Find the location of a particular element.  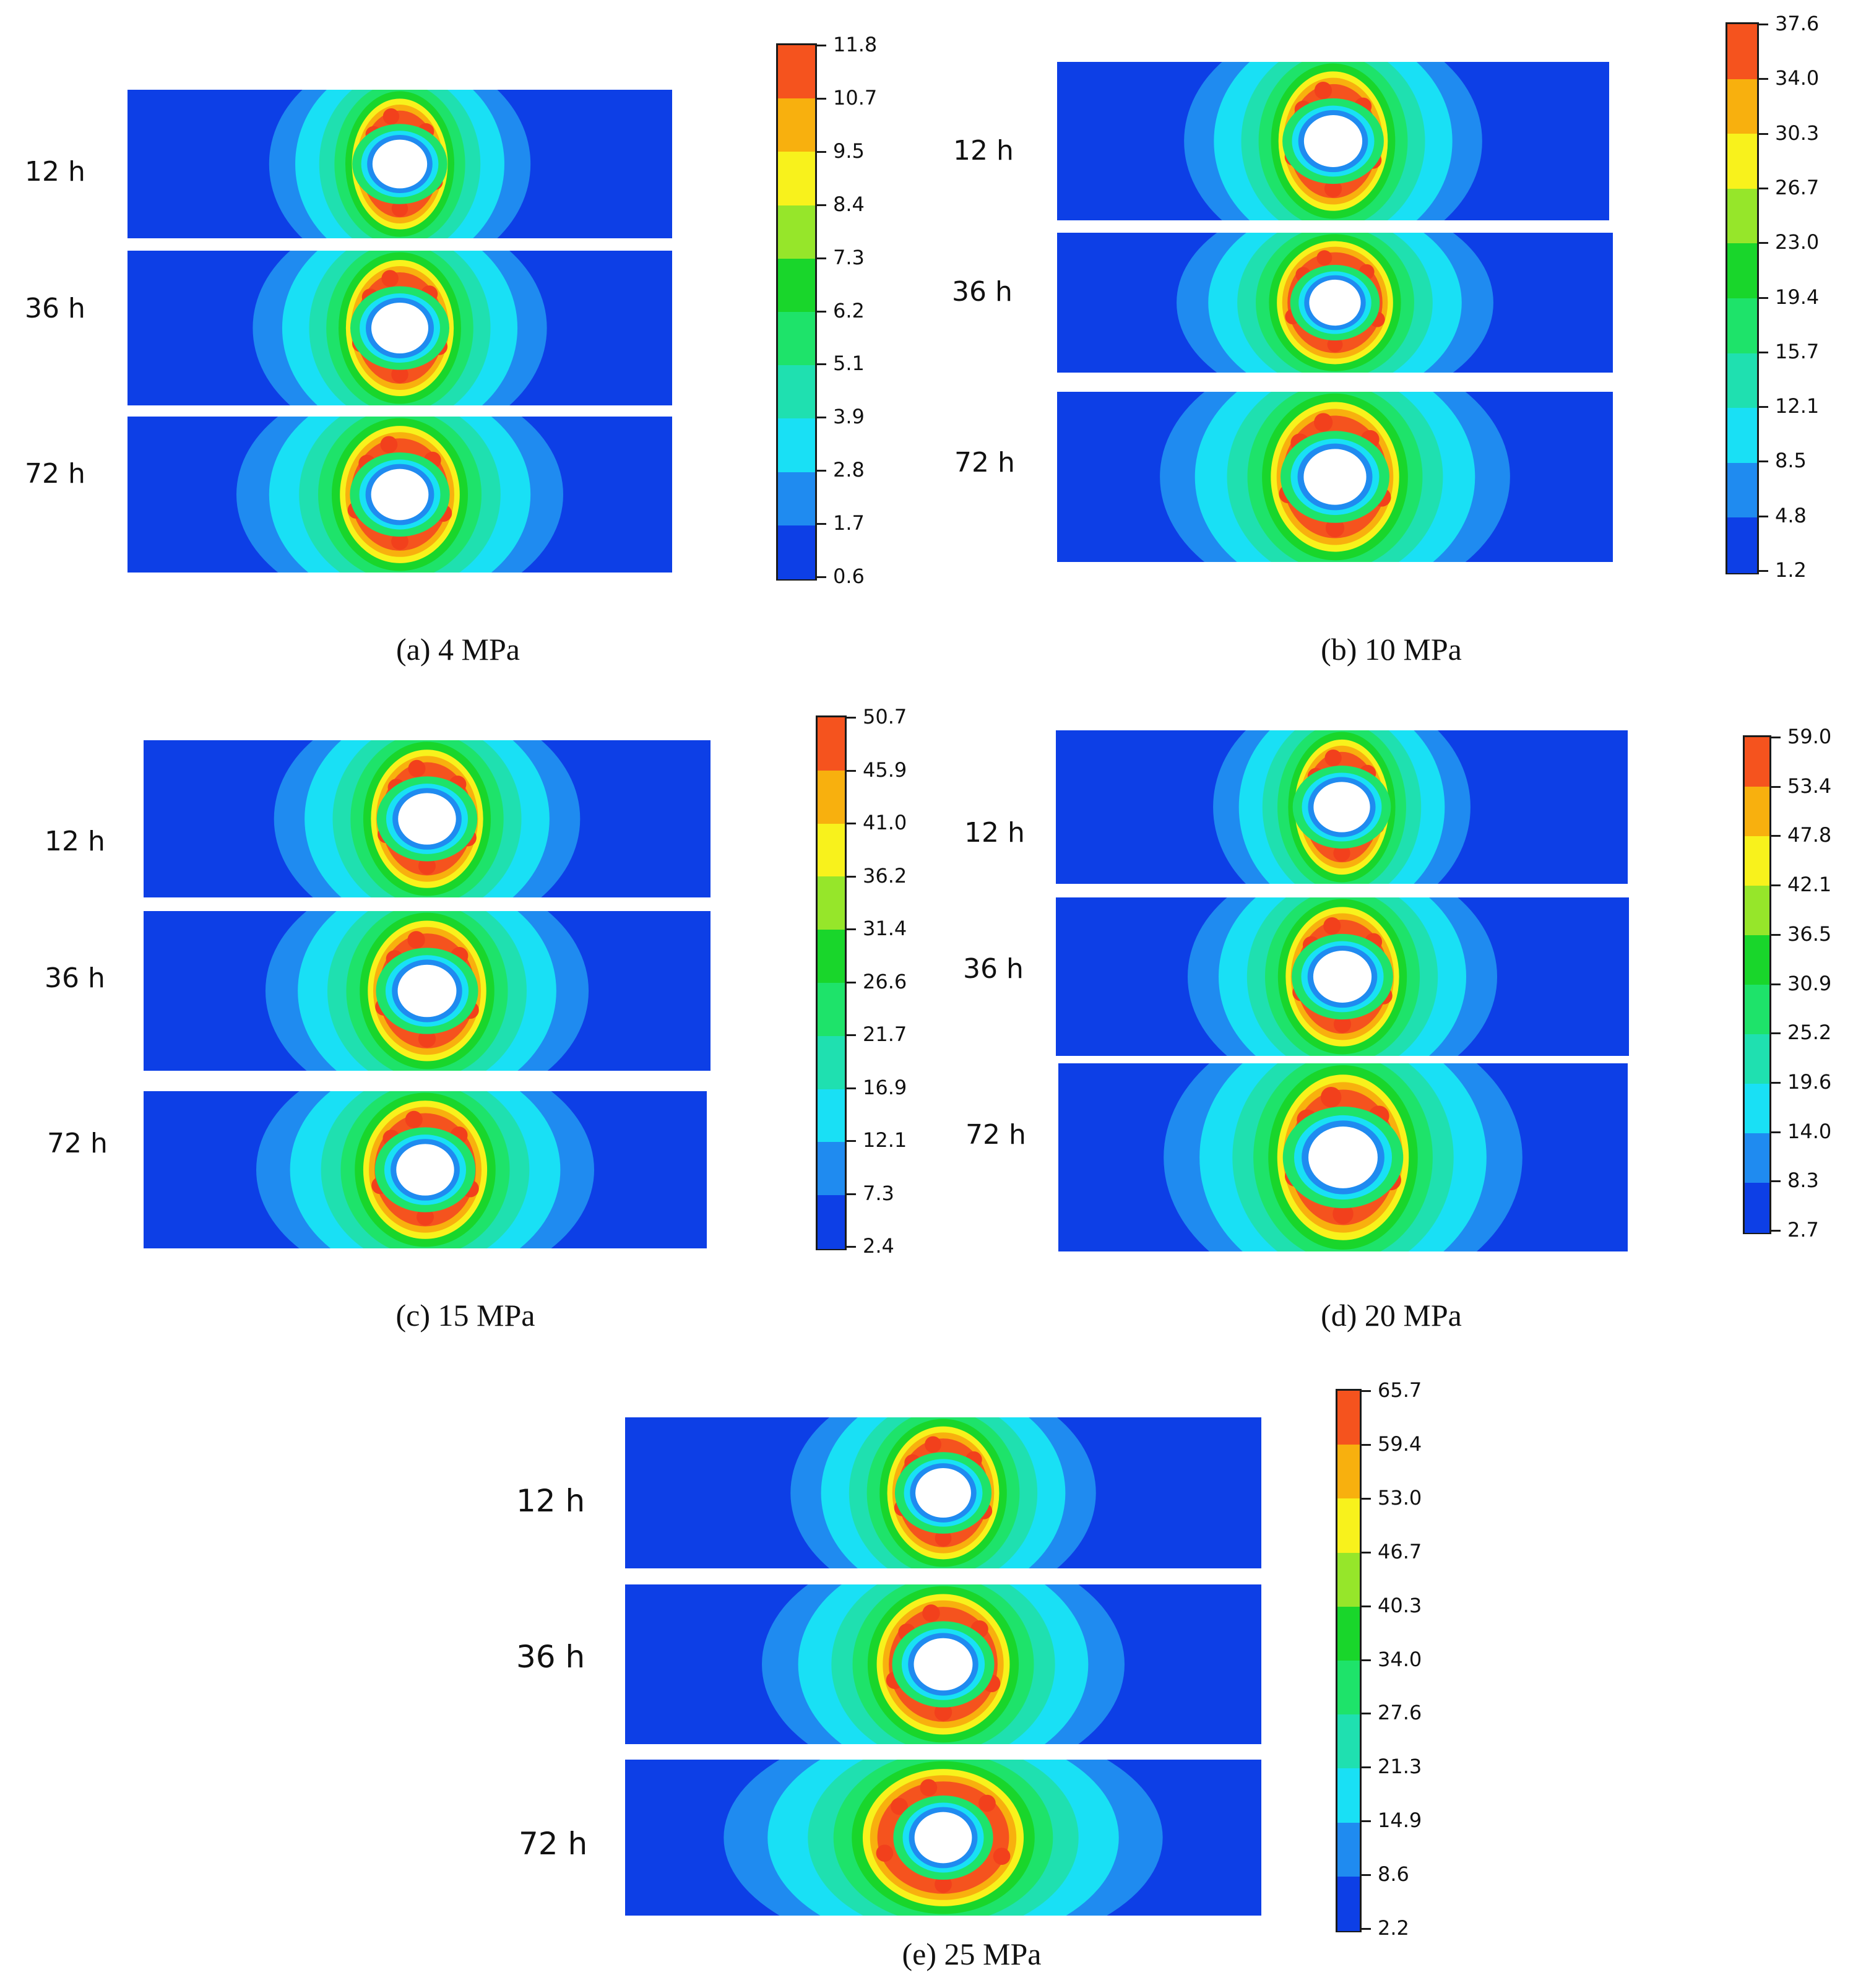

colorbar-tick-label: 14.9 is located at coordinates (1400, 1821).